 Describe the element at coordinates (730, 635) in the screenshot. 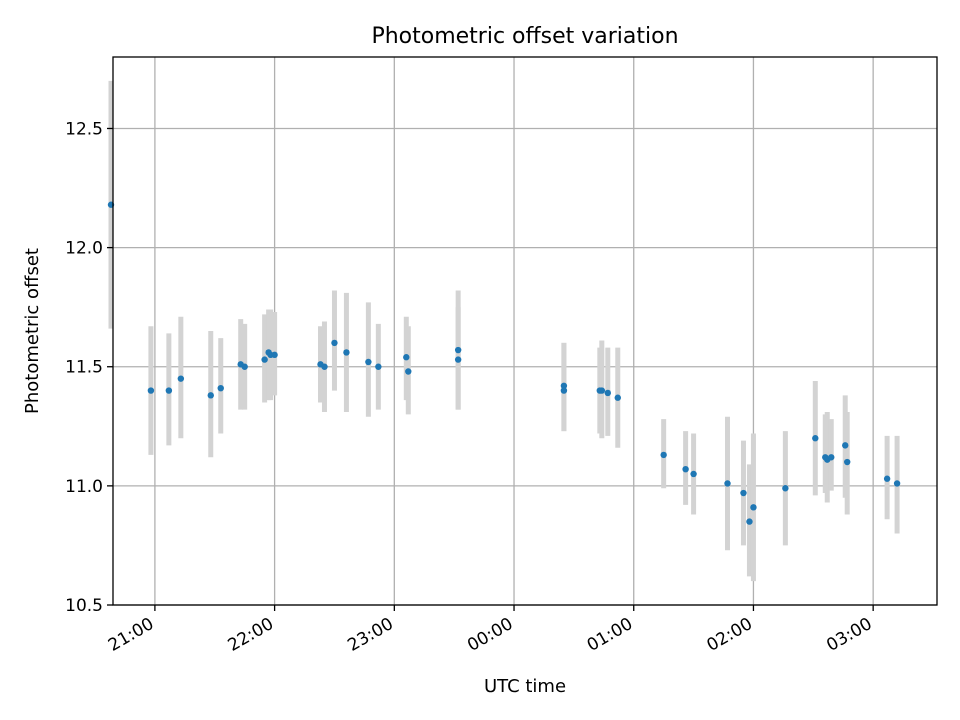

I see `x-tick-label: 02:00` at that location.